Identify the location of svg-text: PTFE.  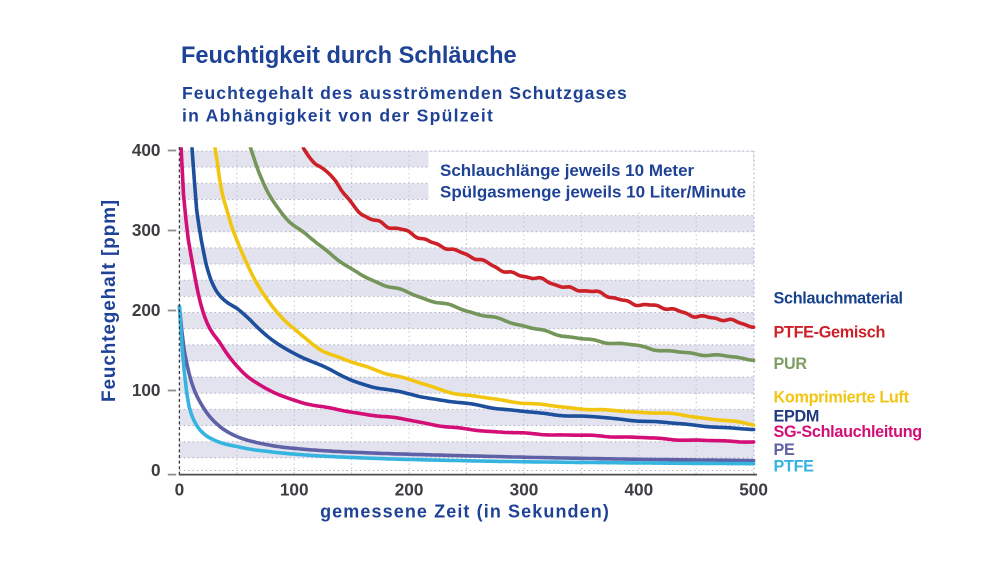
(794, 467).